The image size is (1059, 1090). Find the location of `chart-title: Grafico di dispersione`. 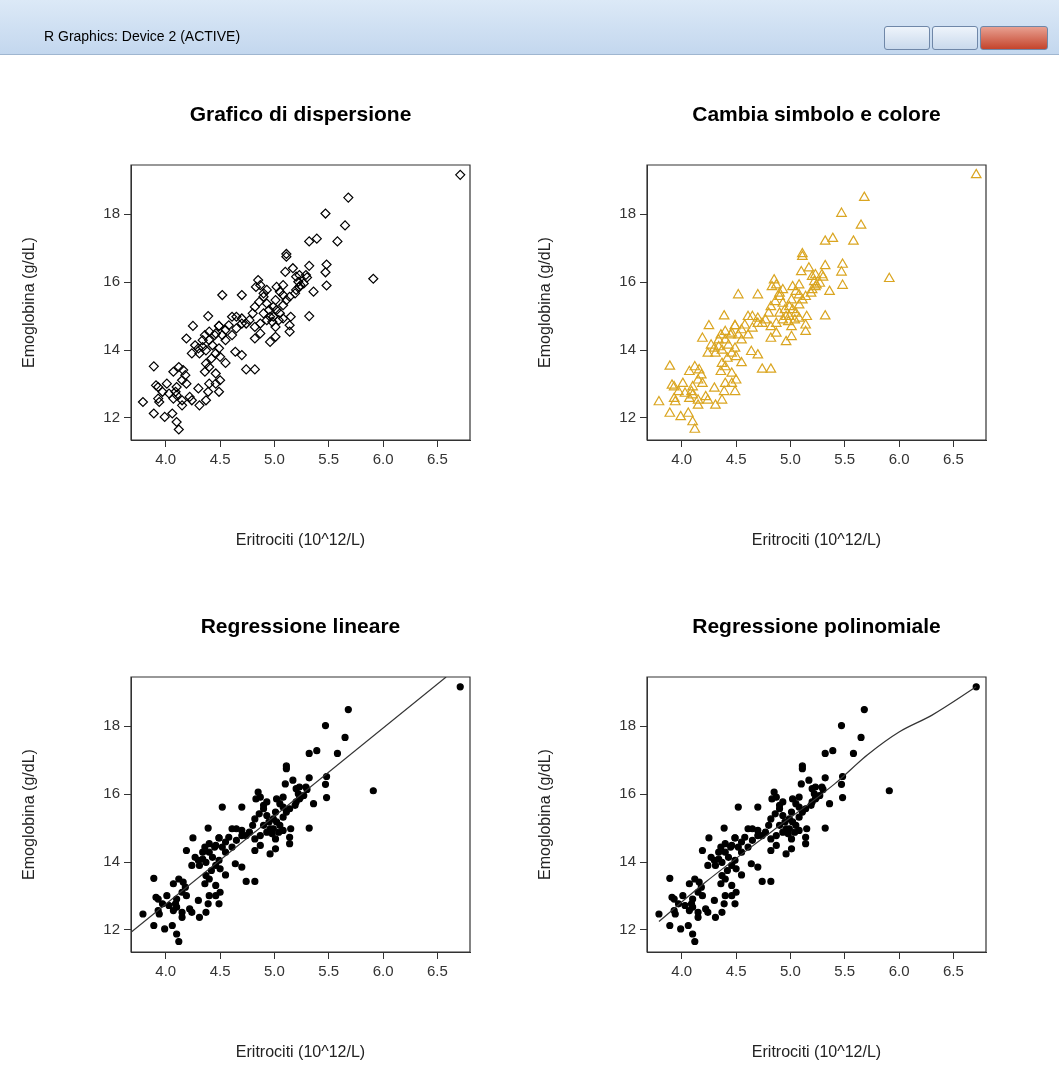

chart-title: Grafico di dispersione is located at coordinates (300, 113).